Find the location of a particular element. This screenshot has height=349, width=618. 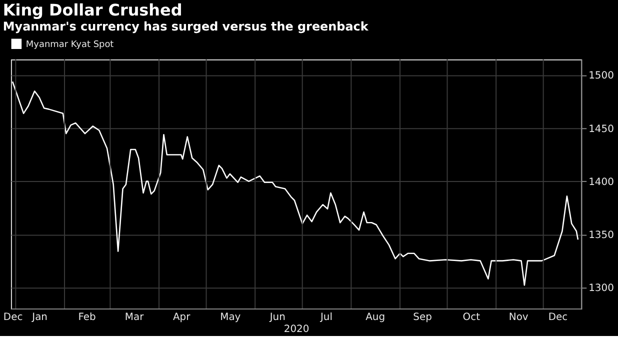

x-tick-label: Sep is located at coordinates (422, 318).